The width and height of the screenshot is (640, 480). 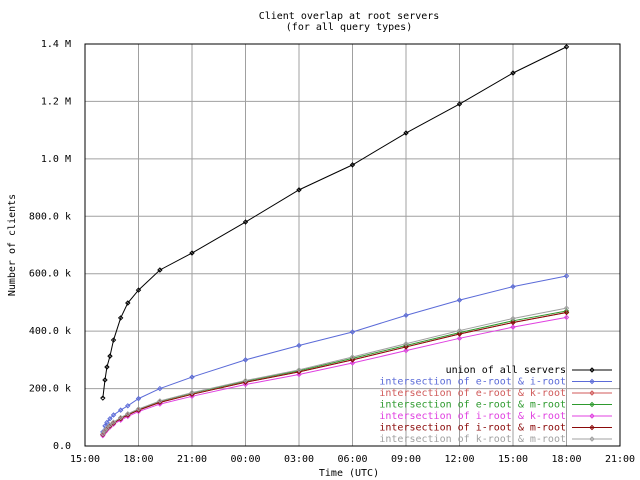 I want to click on y-tick-label: 1.2 M, so click(x=56, y=101).